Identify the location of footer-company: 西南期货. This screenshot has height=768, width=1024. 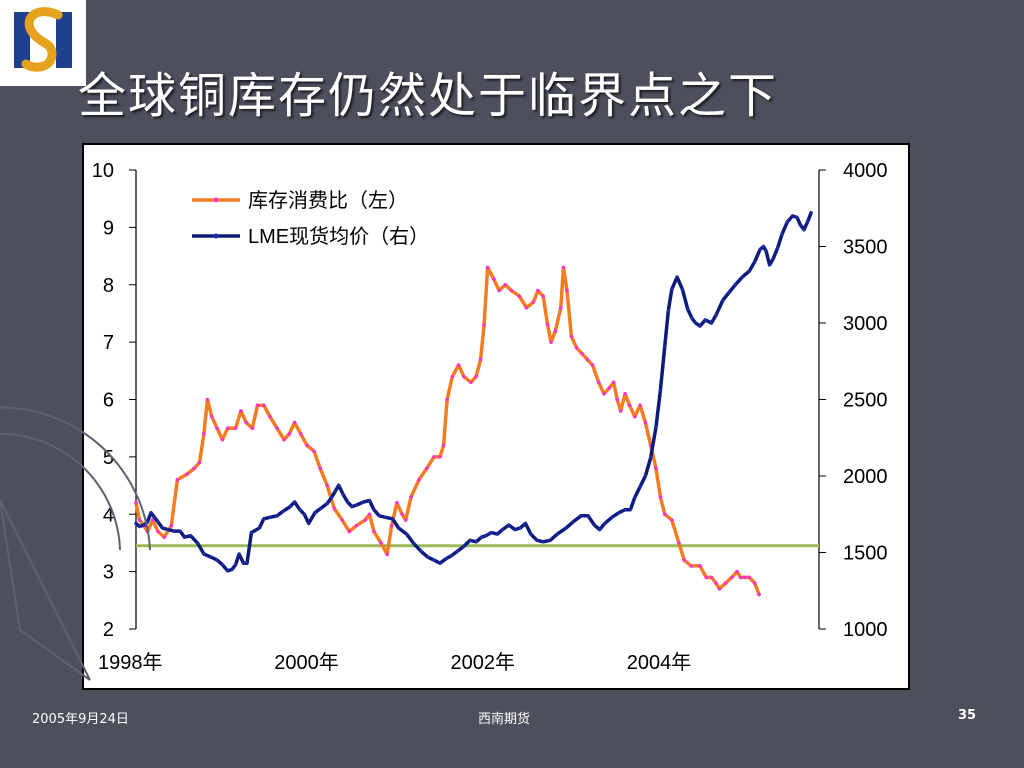
(504, 719).